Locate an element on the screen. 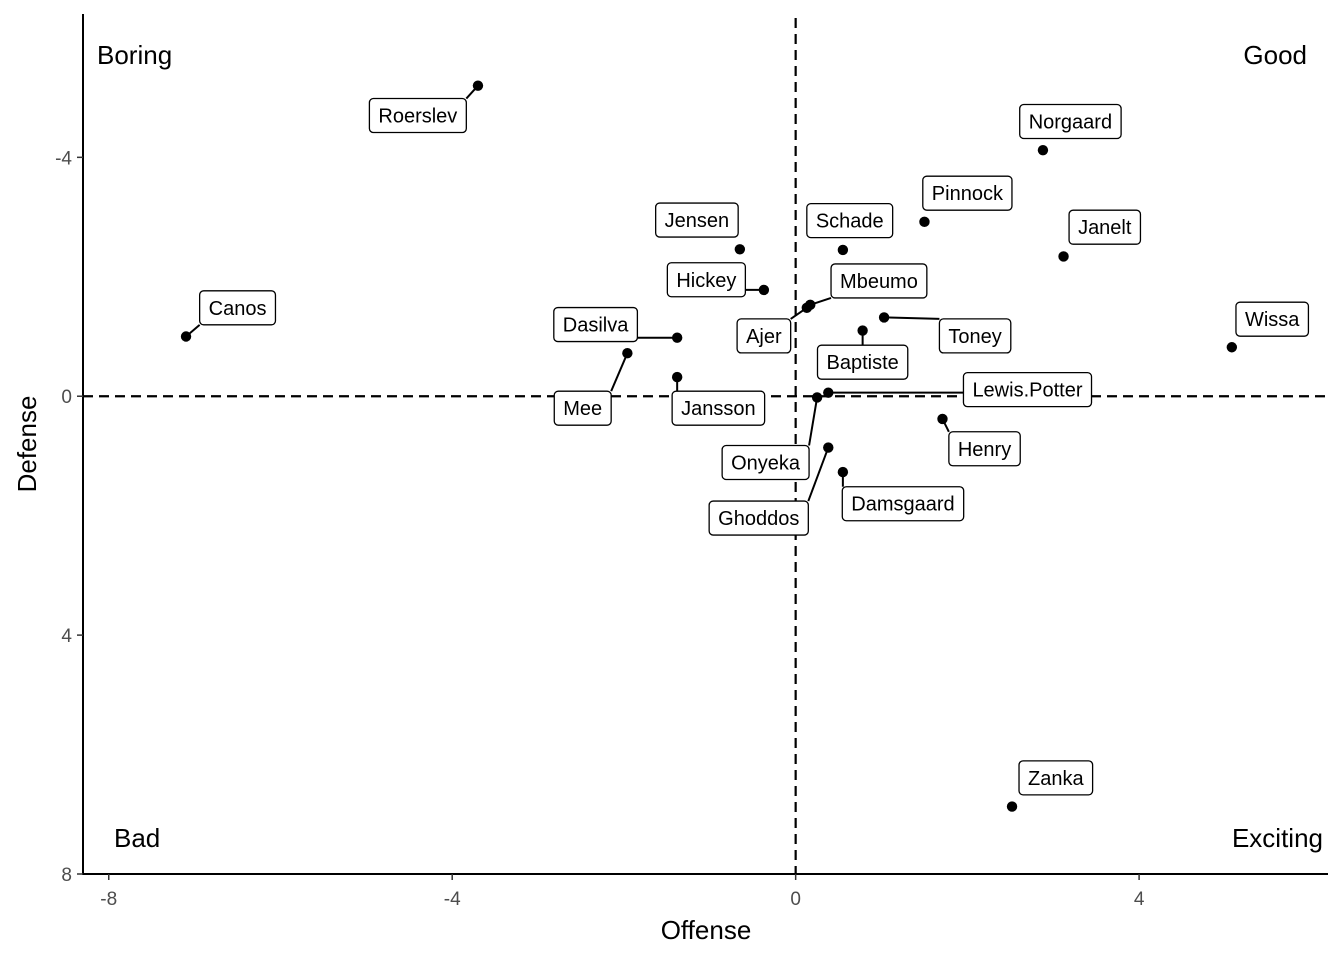  label-text: Toney is located at coordinates (974, 337).